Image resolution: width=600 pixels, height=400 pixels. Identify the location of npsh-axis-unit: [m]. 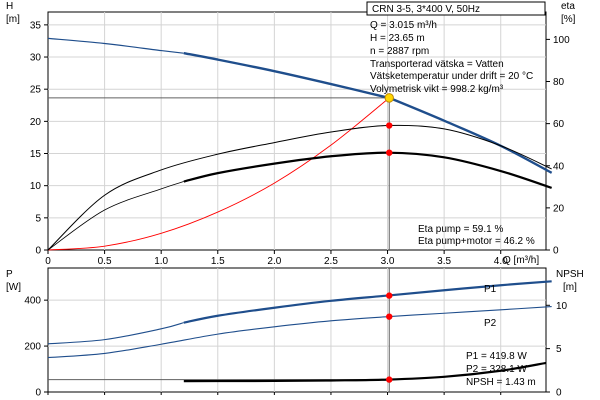
(570, 287).